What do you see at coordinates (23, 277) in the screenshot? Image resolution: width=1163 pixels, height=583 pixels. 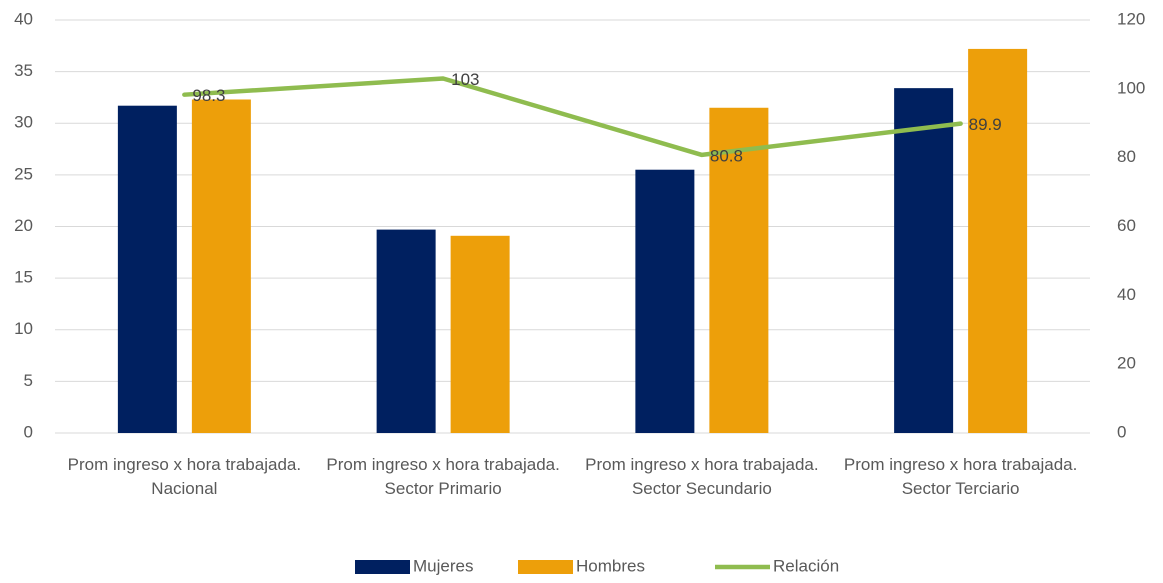 I see `y-tick-label: 15` at bounding box center [23, 277].